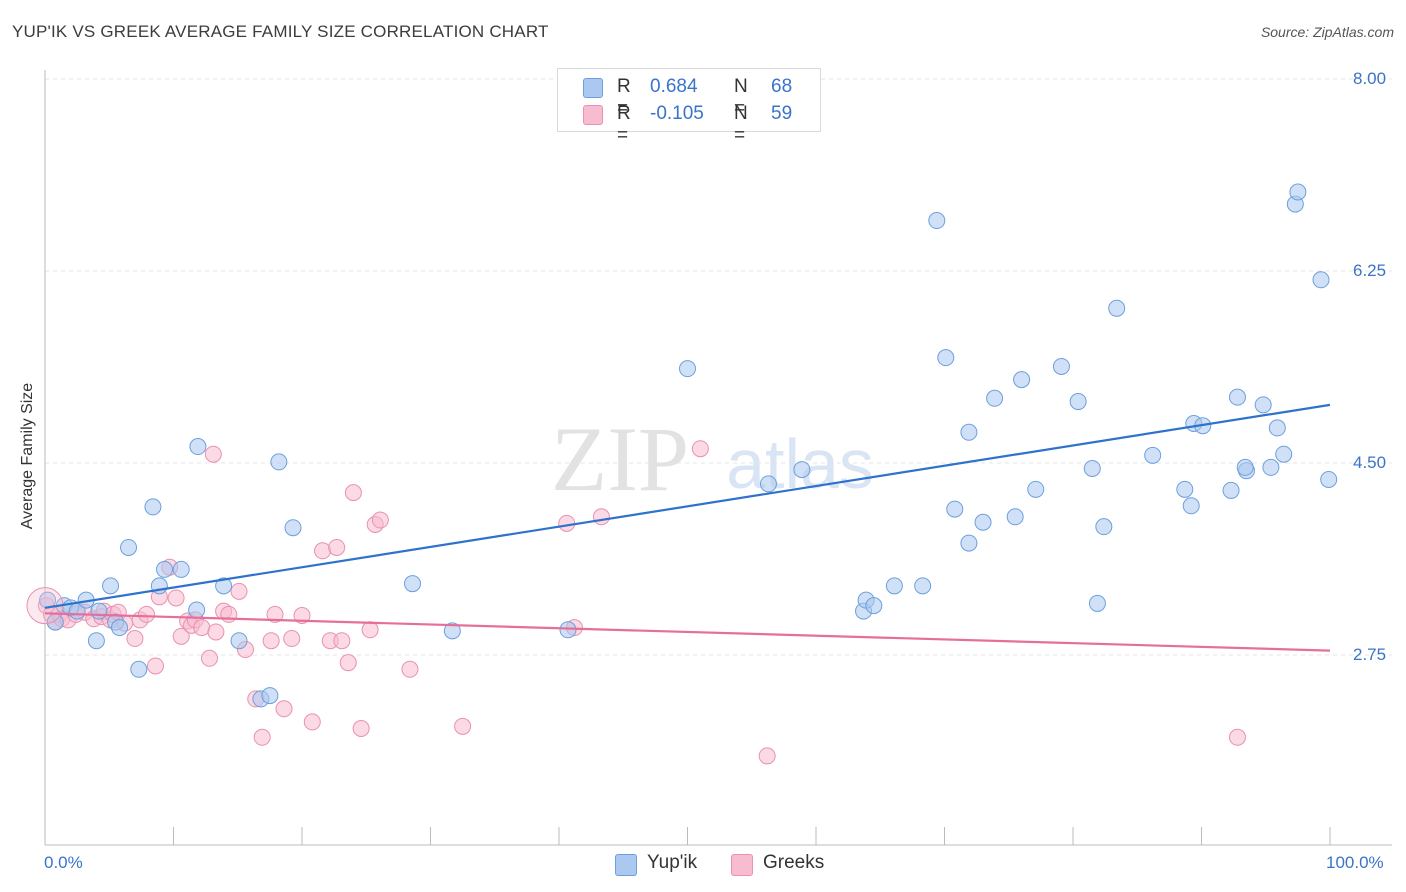  I want to click on y-tick-label-3: 8.00, so click(1370, 78).